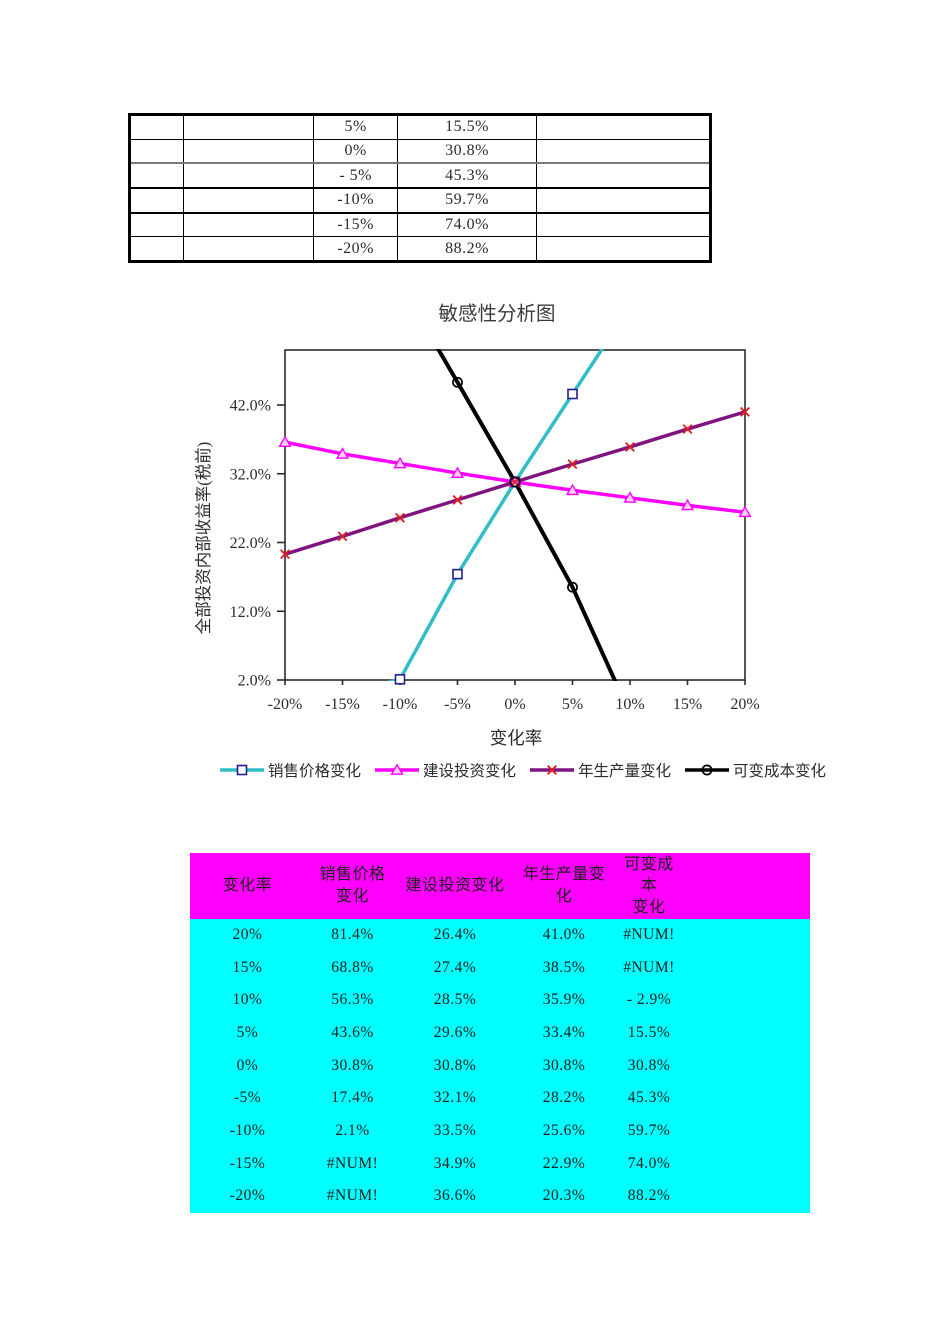 This screenshot has width=950, height=1344. Describe the element at coordinates (522, 770) in the screenshot. I see `chart-legend: 销售价格变化 建设投资变化 年生产量变化 可变成本变化` at that location.